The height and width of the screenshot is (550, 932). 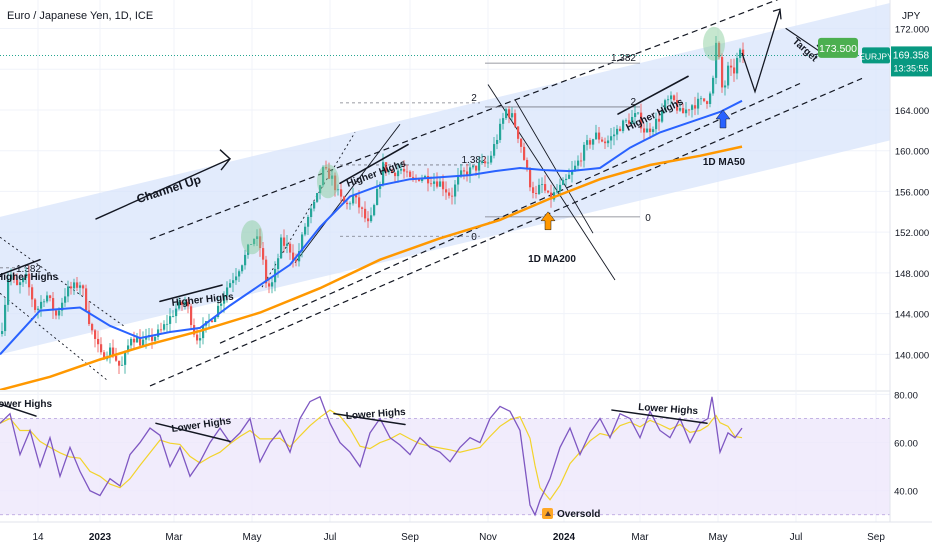 I want to click on target-badge, so click(x=838, y=47).